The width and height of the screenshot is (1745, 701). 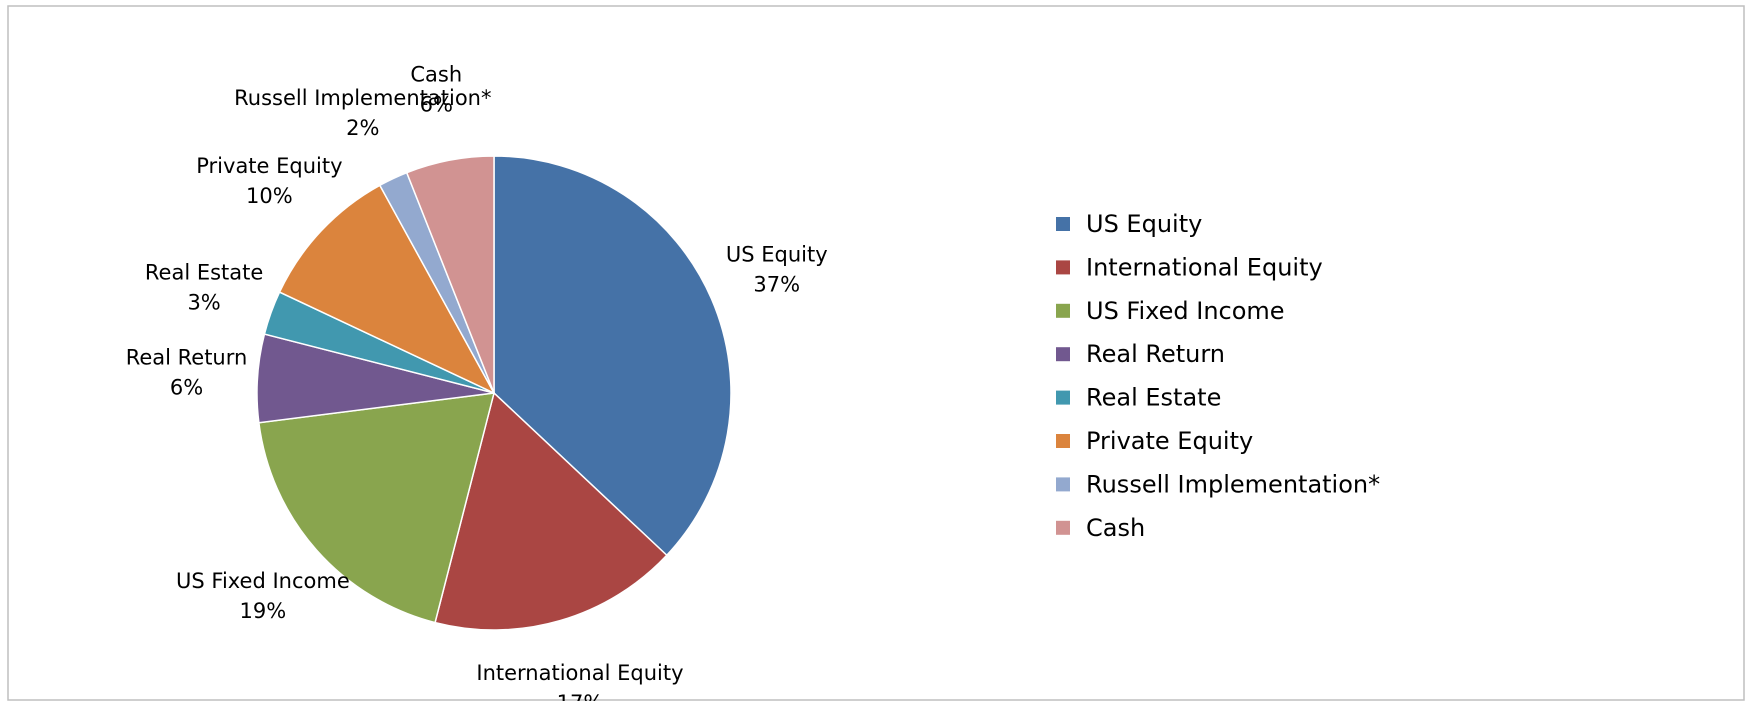 What do you see at coordinates (362, 128) in the screenshot?
I see `slice-label-value: 2%` at bounding box center [362, 128].